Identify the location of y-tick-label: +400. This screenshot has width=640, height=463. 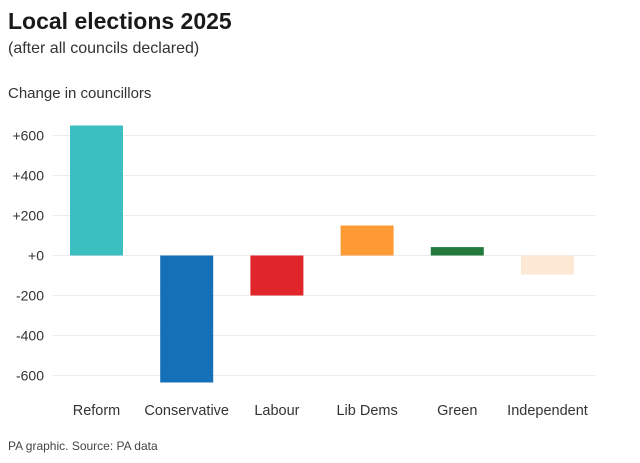
(28, 176).